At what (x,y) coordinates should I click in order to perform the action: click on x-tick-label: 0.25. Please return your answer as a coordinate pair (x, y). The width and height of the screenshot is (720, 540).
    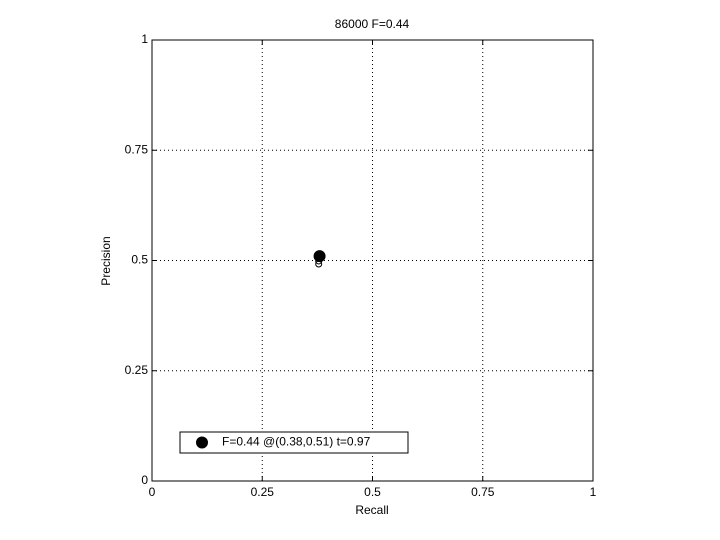
    Looking at the image, I should click on (263, 492).